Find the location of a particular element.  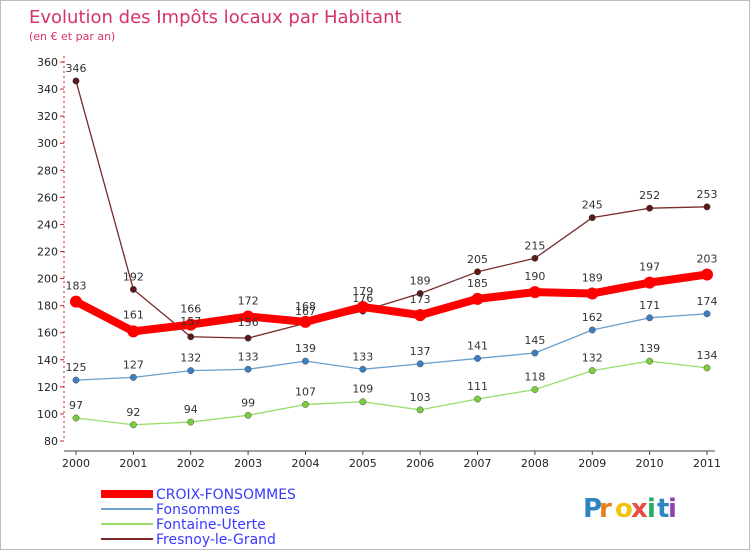

data-label: 109 is located at coordinates (362, 389).